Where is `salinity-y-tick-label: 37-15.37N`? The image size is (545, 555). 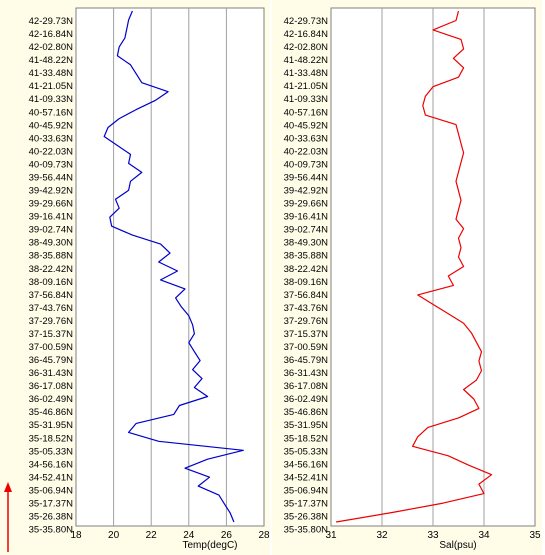 salinity-y-tick-label: 37-15.37N is located at coordinates (306, 334).